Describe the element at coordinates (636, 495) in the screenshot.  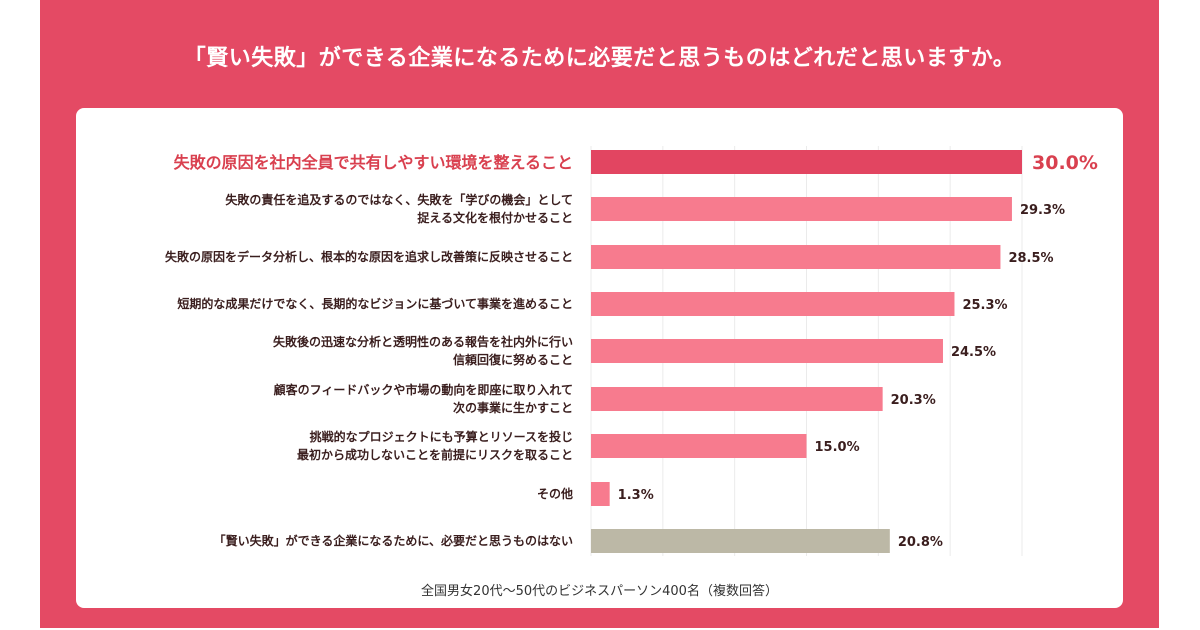
I see `data-label: 1.3%` at that location.